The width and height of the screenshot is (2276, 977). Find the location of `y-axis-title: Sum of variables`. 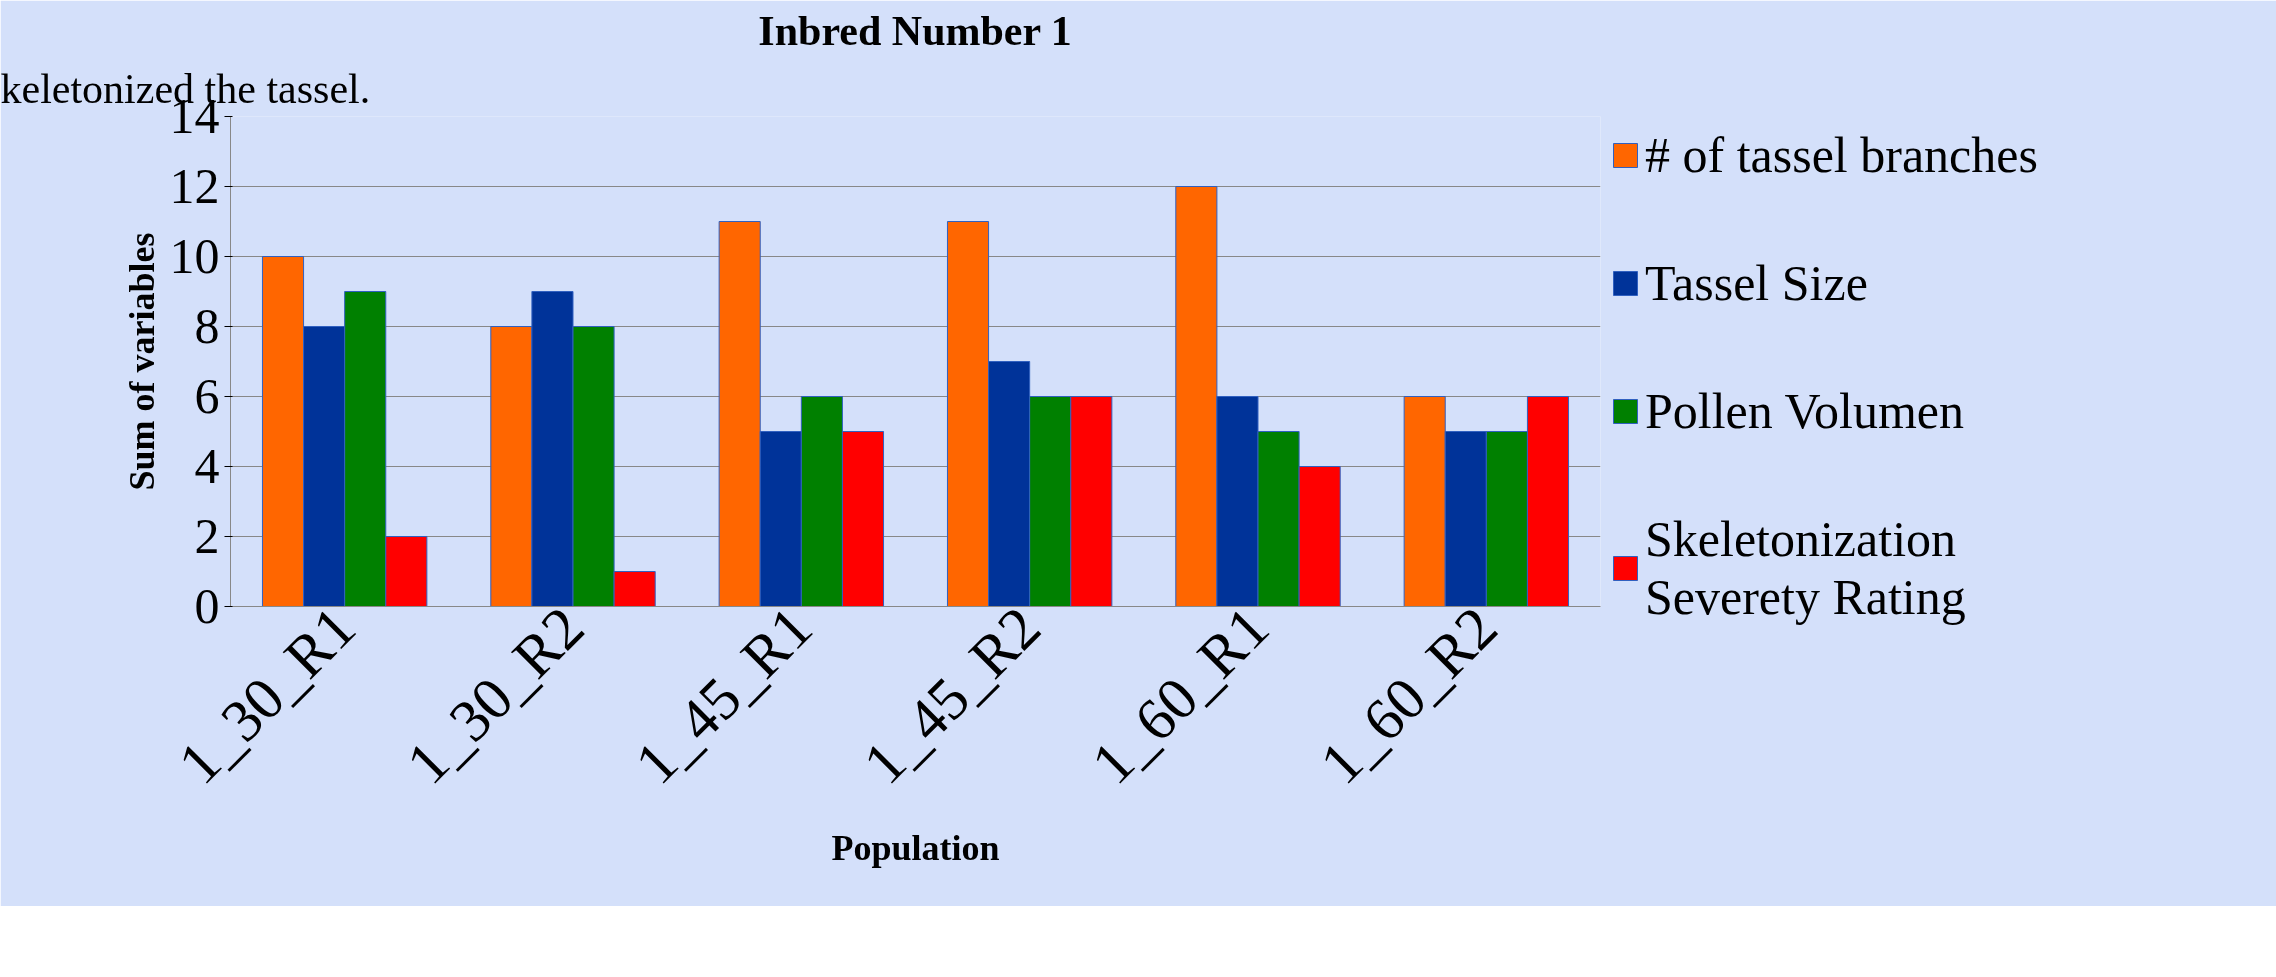

y-axis-title: Sum of variables is located at coordinates (141, 361).